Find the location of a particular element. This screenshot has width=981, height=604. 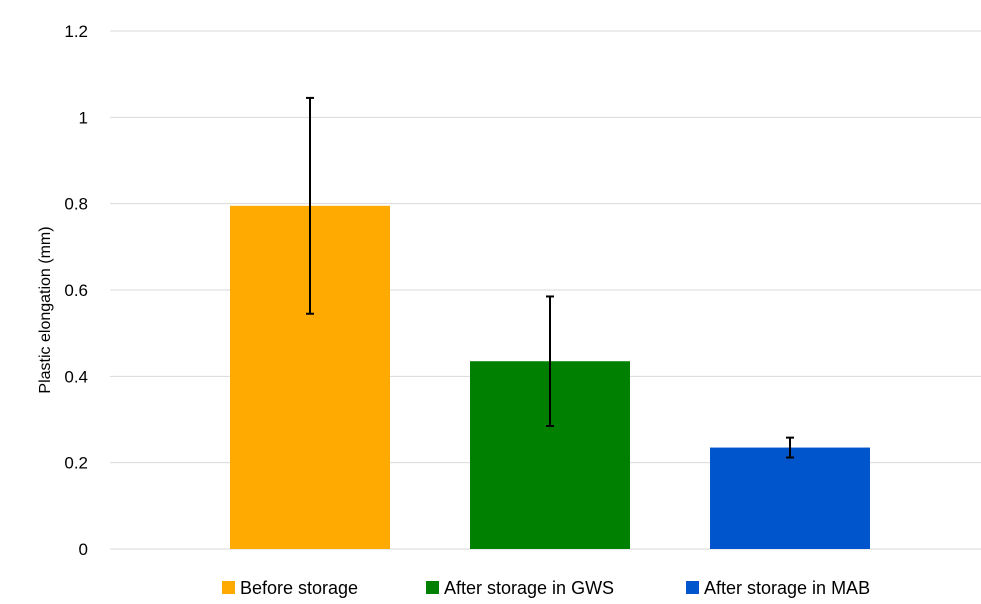

legend-label: Before storage is located at coordinates (299, 588).